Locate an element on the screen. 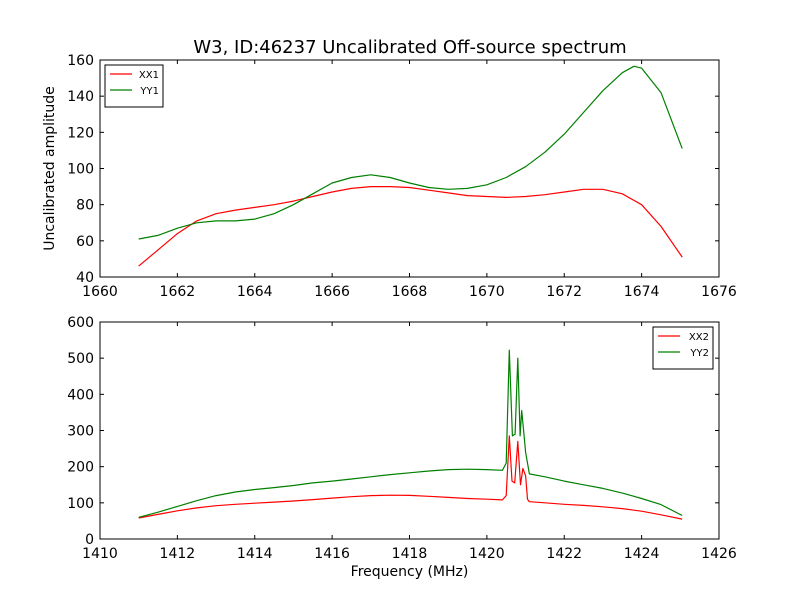 The width and height of the screenshot is (800, 600). y-tick-label: 500 is located at coordinates (80, 359).